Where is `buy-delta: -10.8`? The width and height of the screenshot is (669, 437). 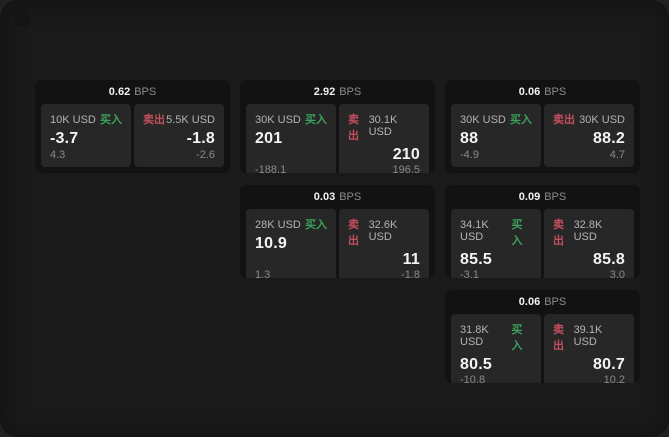 buy-delta: -10.8 is located at coordinates (473, 378).